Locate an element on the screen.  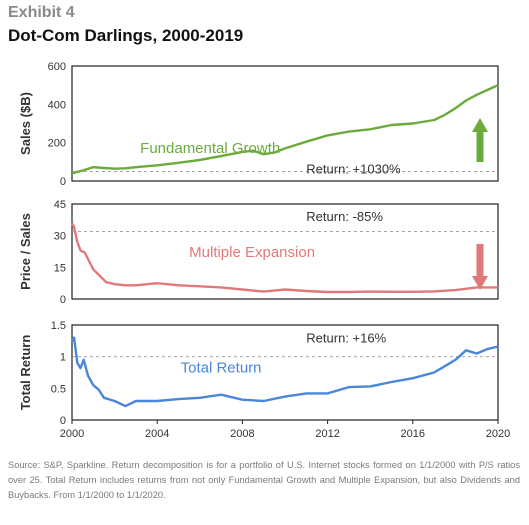
y-tick-label: 1 is located at coordinates (63, 358).